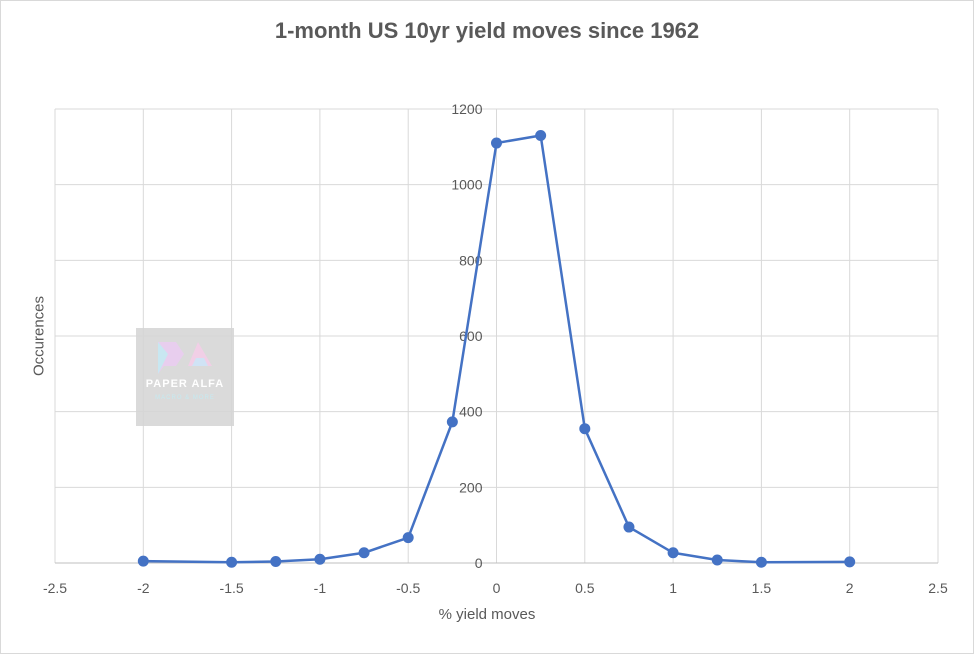  I want to click on y-tick-label: 400, so click(471, 412).